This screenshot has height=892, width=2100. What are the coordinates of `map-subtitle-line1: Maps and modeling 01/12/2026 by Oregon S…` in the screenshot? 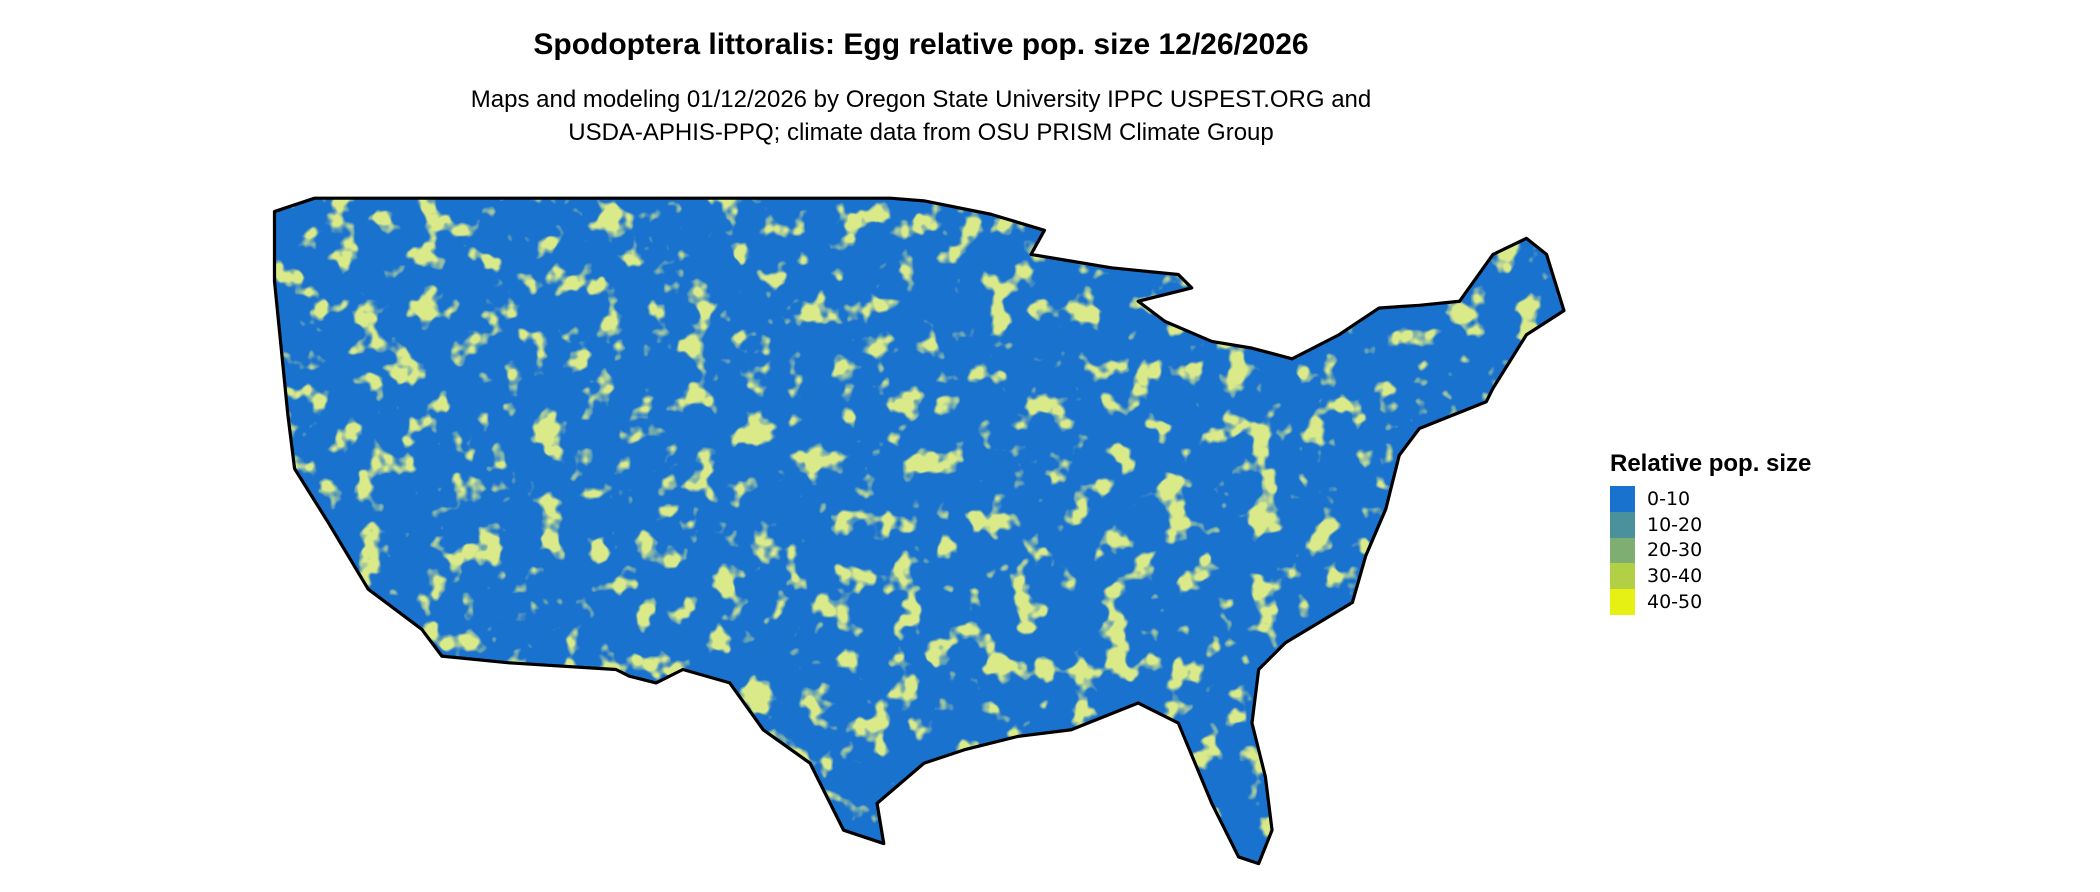 It's located at (921, 99).